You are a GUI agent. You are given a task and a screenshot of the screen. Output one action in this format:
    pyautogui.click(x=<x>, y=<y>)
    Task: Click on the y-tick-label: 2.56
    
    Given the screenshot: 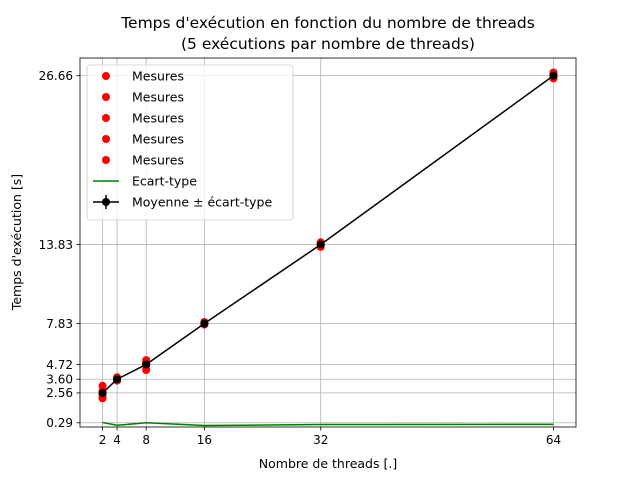 What is the action you would take?
    pyautogui.click(x=59, y=393)
    